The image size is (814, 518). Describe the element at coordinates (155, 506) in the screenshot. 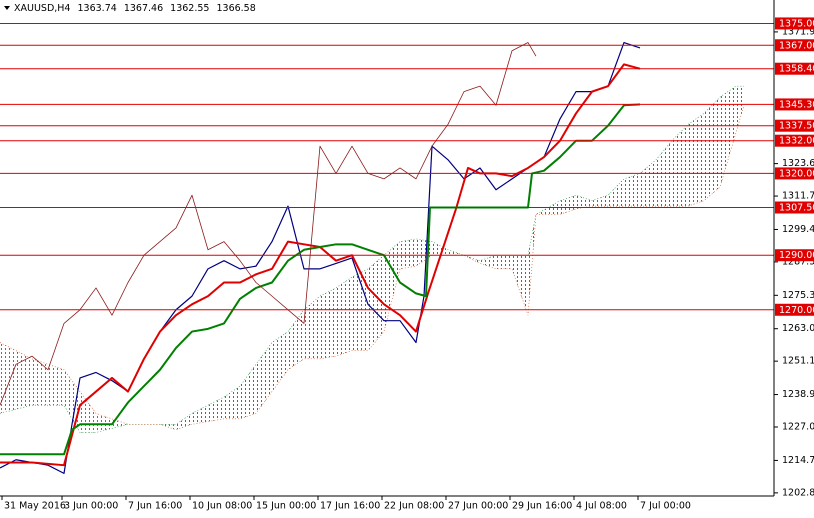

I see `x-tick-label: 7 Jun 16:00` at that location.